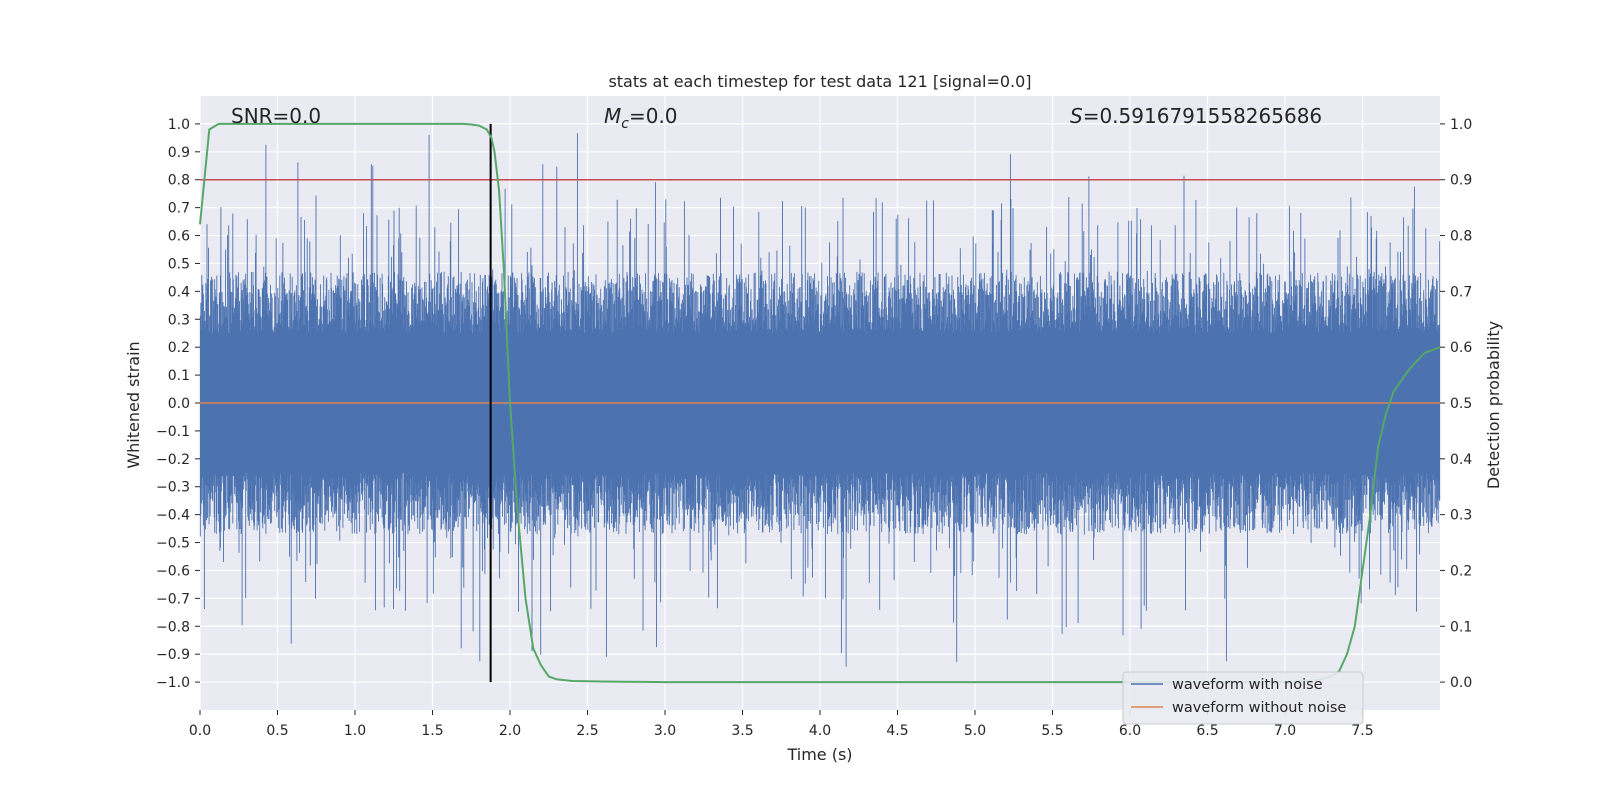 Image resolution: width=1600 pixels, height=800 pixels. Describe the element at coordinates (742, 731) in the screenshot. I see `x-tick-label: 3.5` at that location.